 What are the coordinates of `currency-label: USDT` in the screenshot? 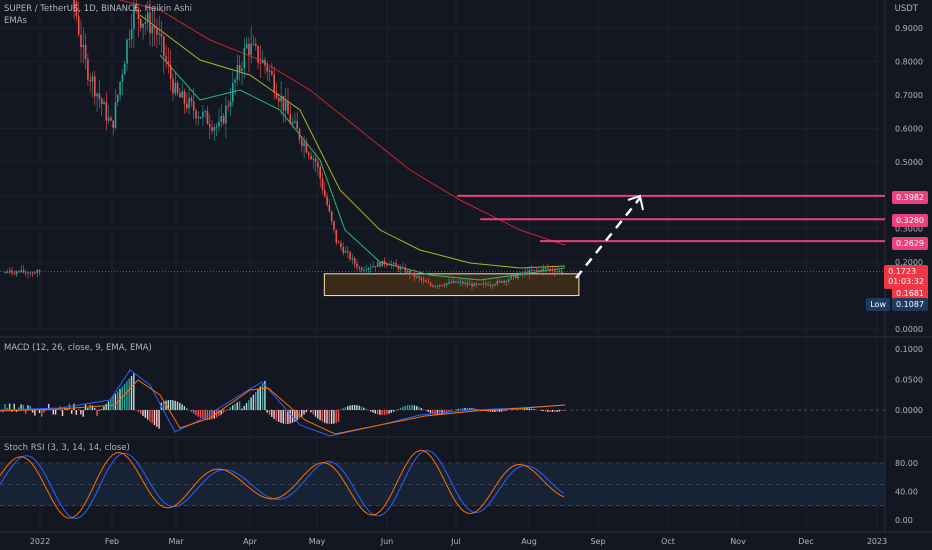 It's located at (906, 9).